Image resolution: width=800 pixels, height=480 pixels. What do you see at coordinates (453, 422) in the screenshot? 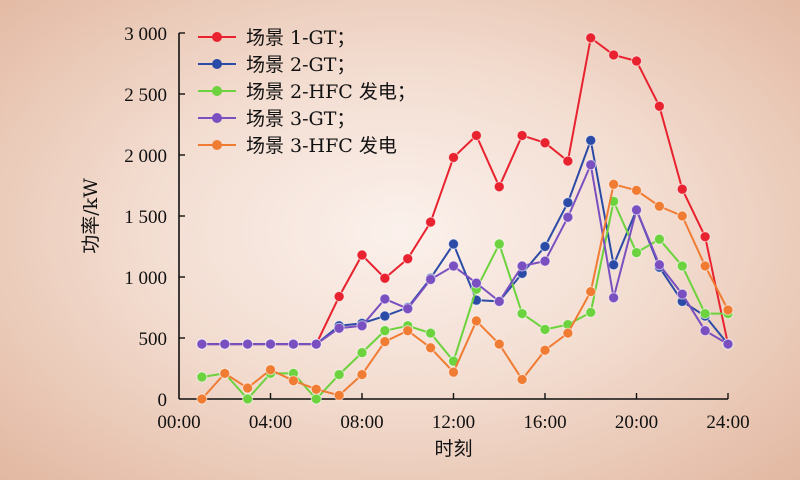
I see `x-tick-label: 12:00` at bounding box center [453, 422].